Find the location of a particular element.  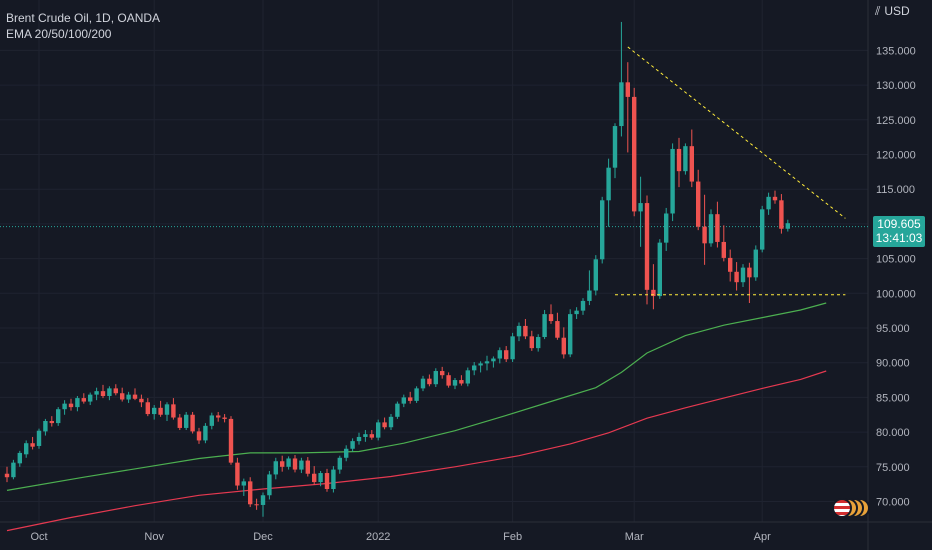

y-axis-tick-label: 125.000 is located at coordinates (896, 121).